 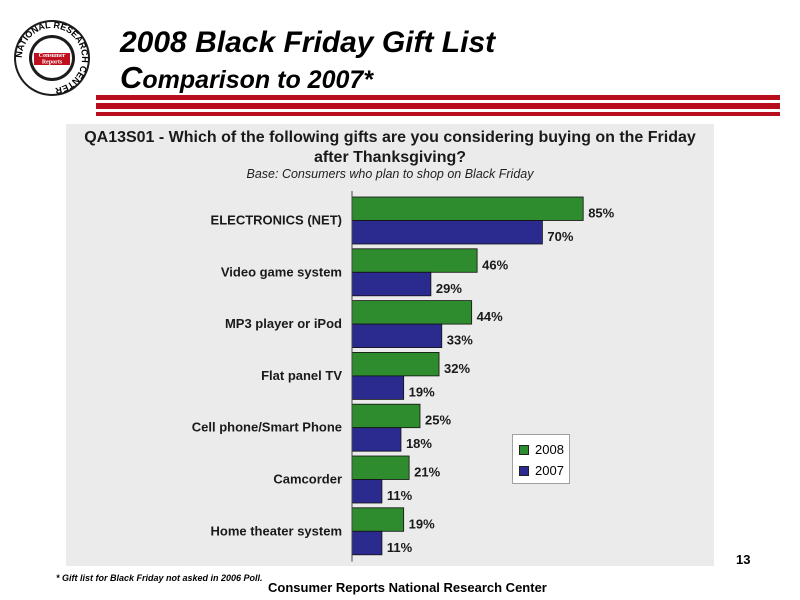 I want to click on data-label-2007-cell-phone-smart-phone: 18%, so click(x=419, y=443).